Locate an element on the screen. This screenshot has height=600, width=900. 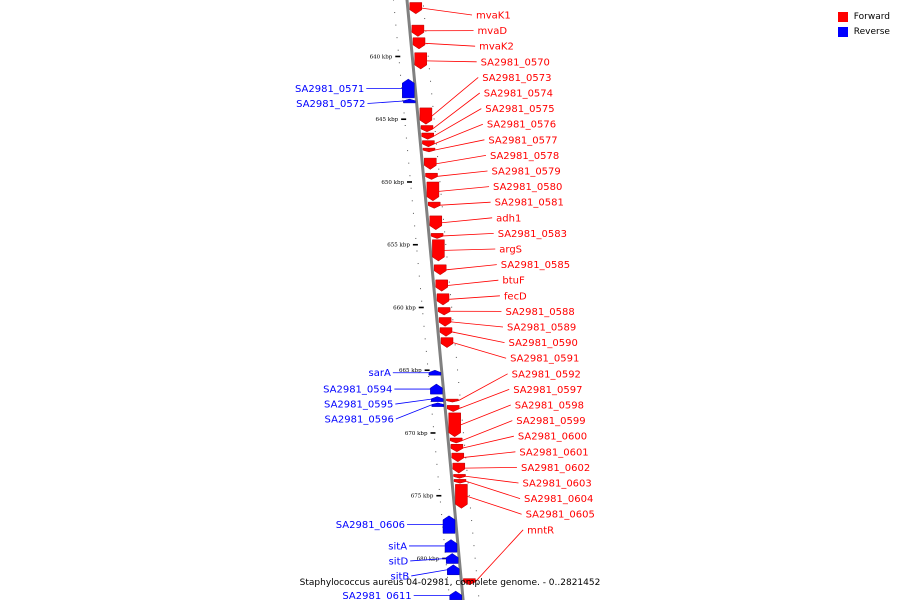
gene-label: SA2981_0585 is located at coordinates (535, 265).